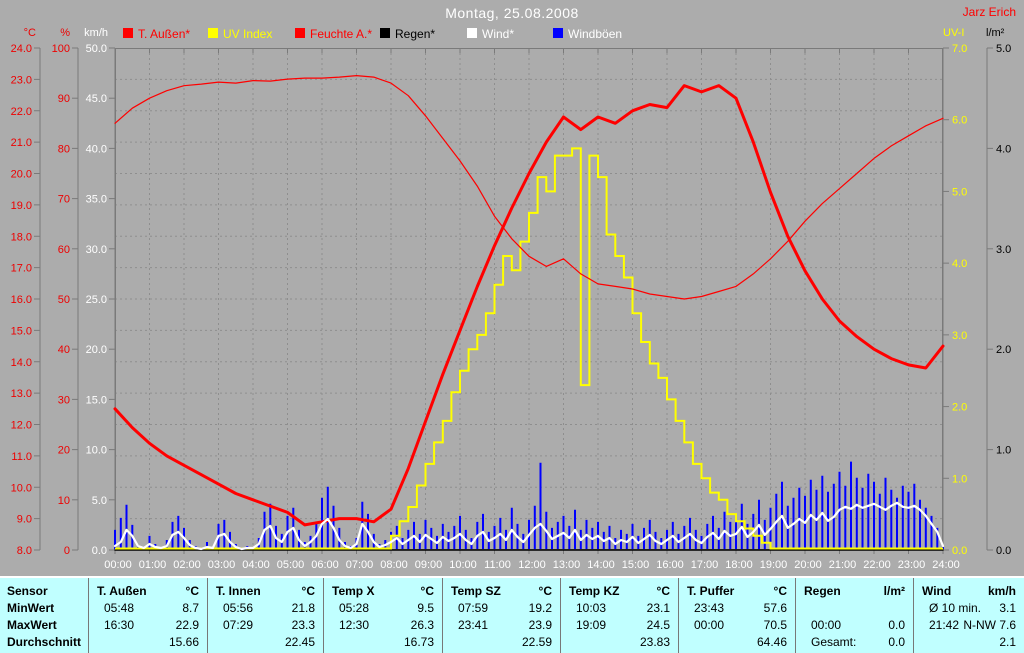 Image resolution: width=1024 pixels, height=653 pixels. What do you see at coordinates (808, 565) in the screenshot?
I see `x-tick-label: 20:00` at bounding box center [808, 565].